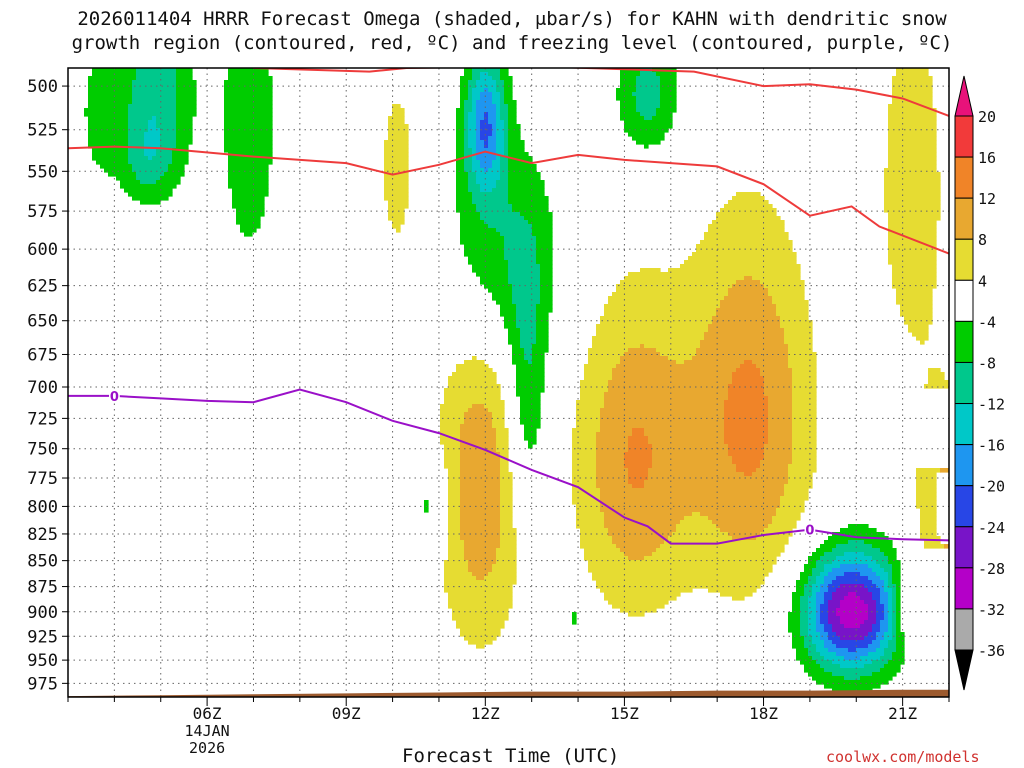 This screenshot has height=768, width=1024. I want to click on colorbar-label: 8, so click(982, 240).